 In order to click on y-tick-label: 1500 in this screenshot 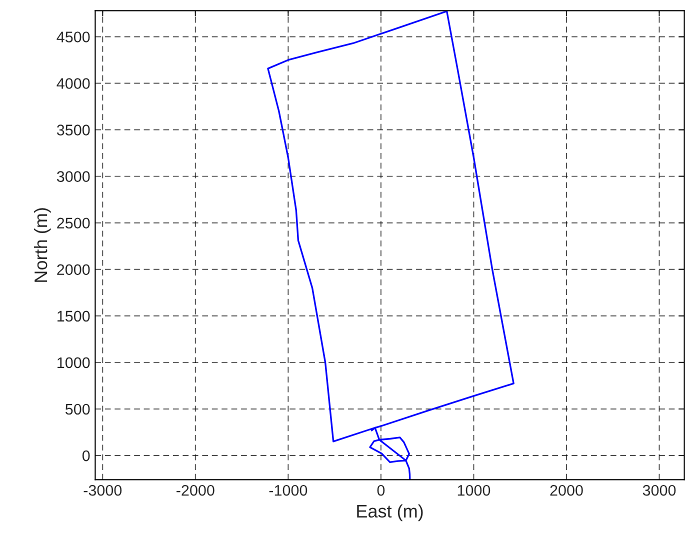, I will do `click(74, 316)`.